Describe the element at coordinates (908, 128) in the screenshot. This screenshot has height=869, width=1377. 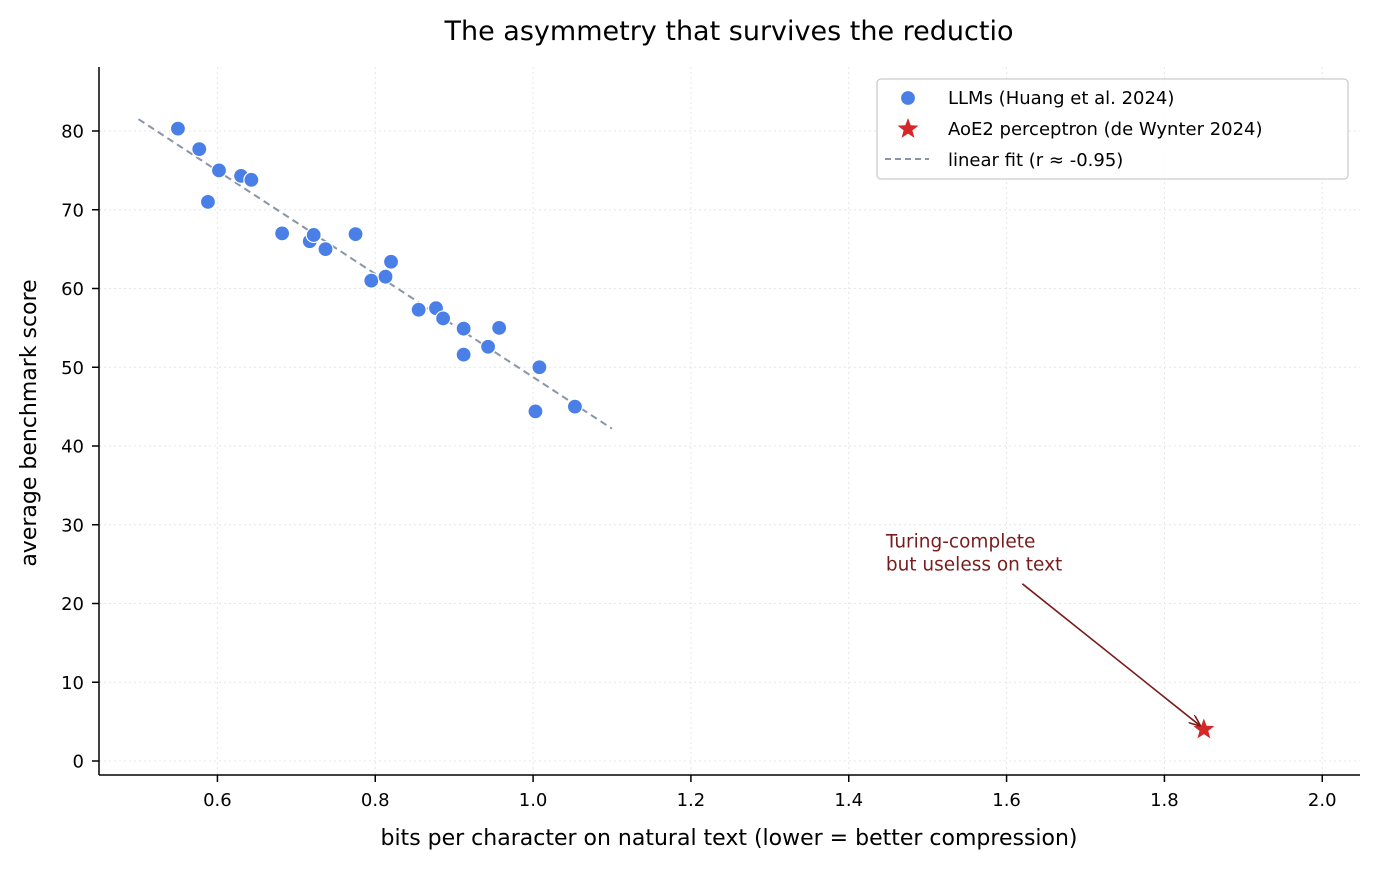
I see `legend-aoe-marker` at that location.